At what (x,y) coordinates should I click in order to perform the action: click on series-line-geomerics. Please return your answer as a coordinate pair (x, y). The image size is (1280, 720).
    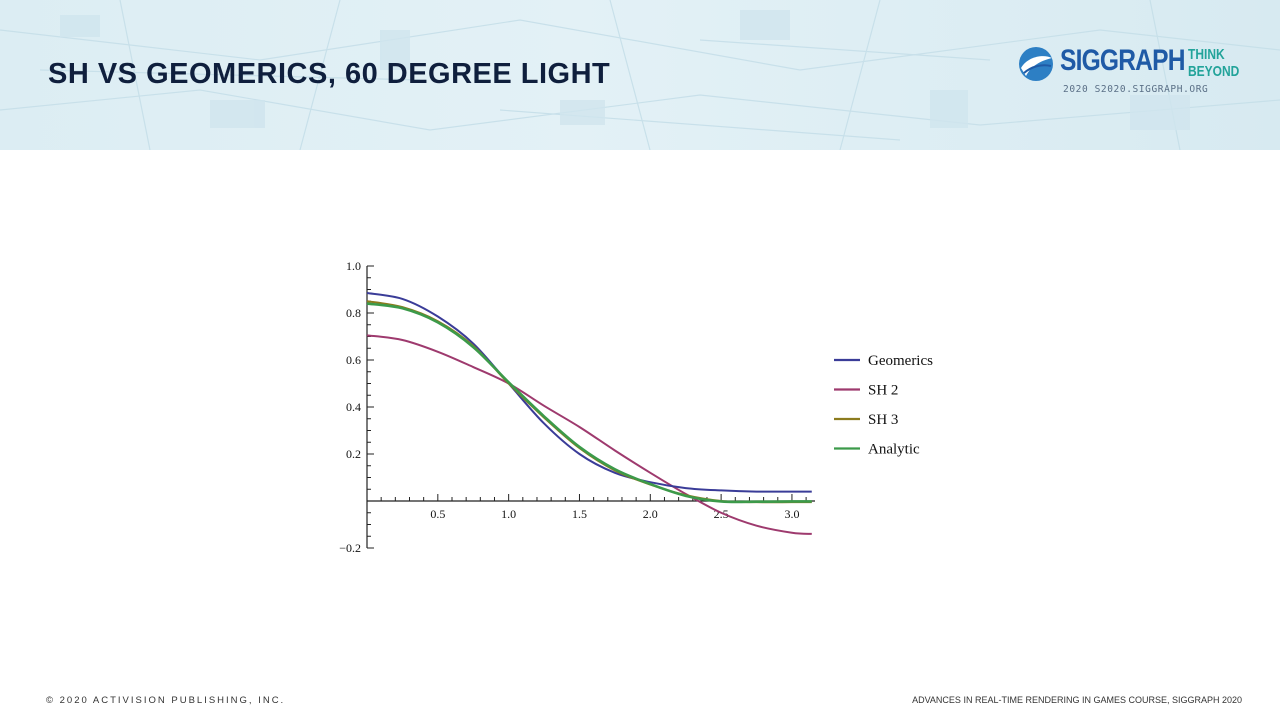
    Looking at the image, I should click on (589, 392).